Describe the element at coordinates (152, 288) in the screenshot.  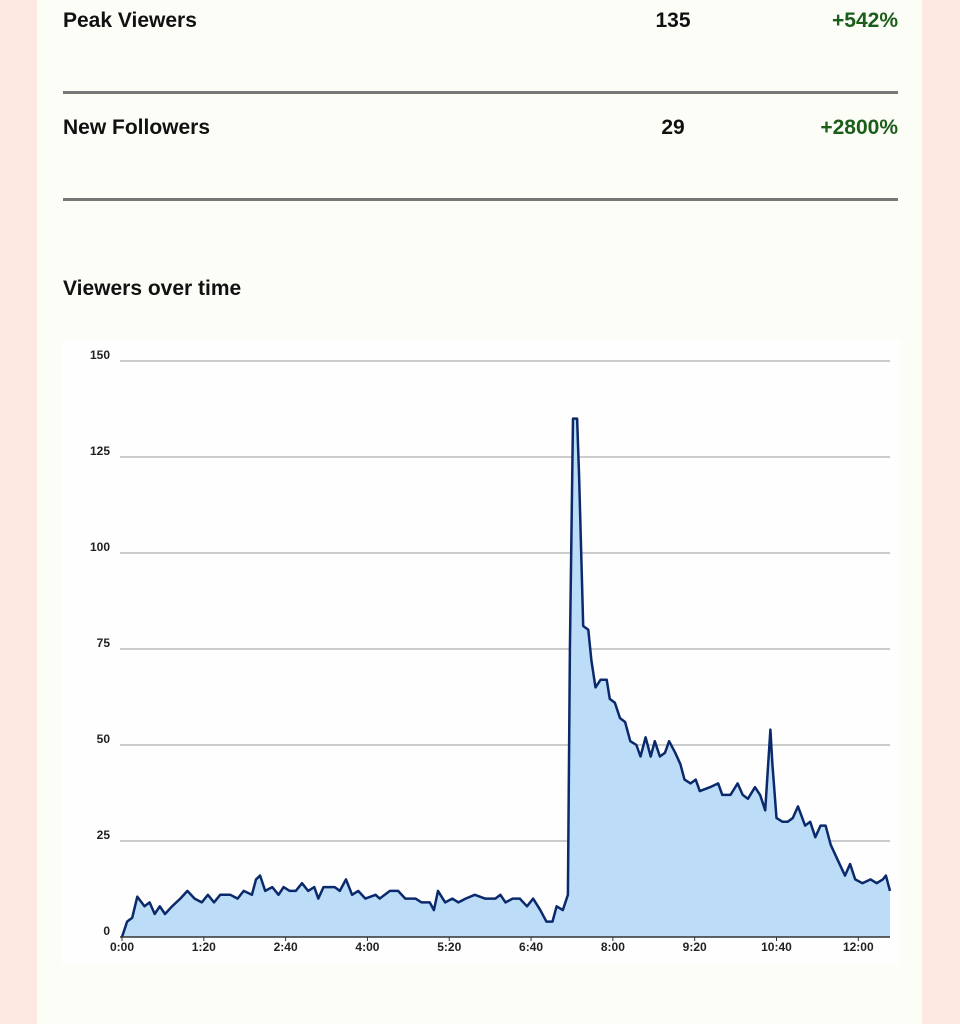
I see `chart-title: Viewers over time` at that location.